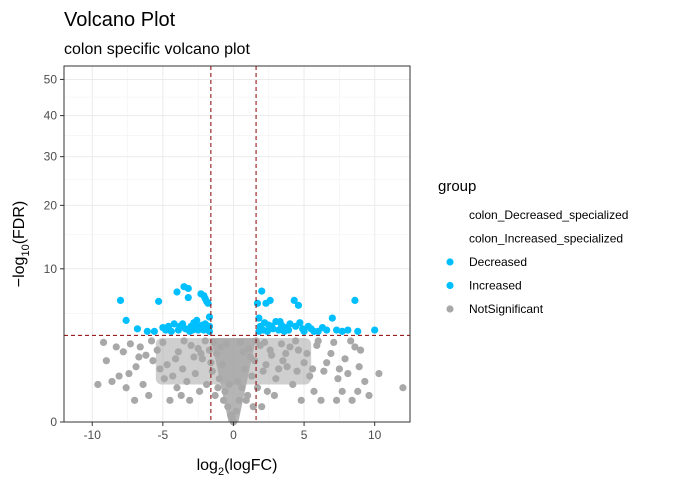 This screenshot has width=686, height=487. What do you see at coordinates (54, 250) in the screenshot?
I see `y-axis-ticks: 0 10 20 30 40 50` at bounding box center [54, 250].